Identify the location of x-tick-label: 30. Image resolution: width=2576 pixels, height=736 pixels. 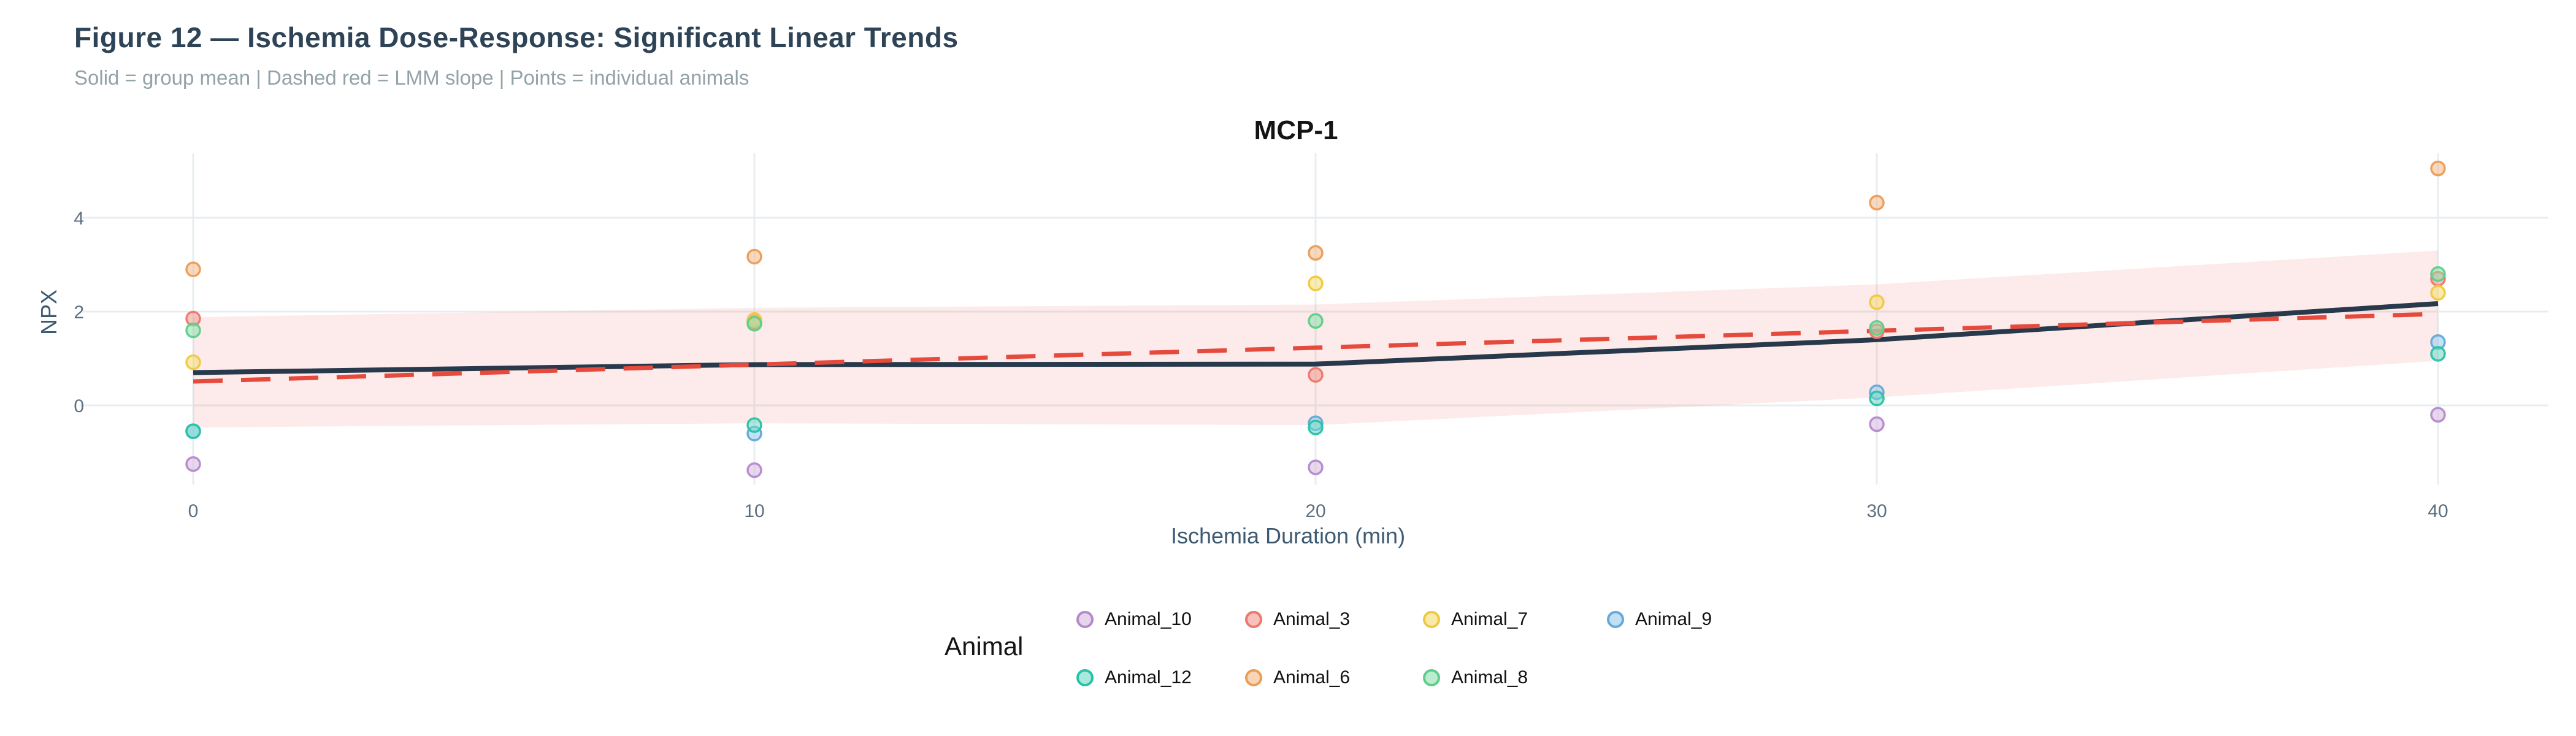
(1876, 511).